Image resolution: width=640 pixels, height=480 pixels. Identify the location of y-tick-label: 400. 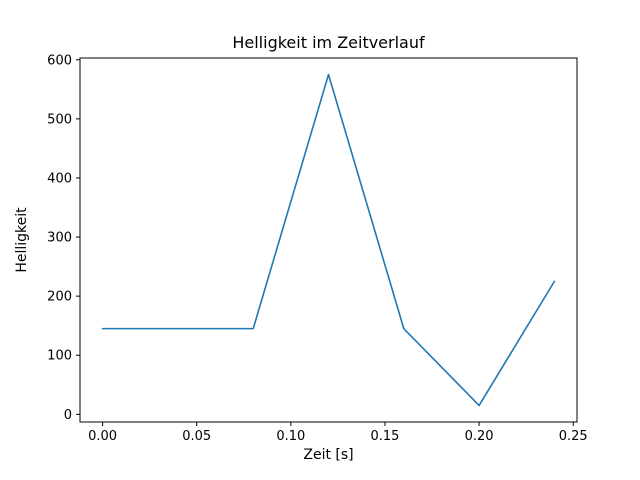
(59, 178).